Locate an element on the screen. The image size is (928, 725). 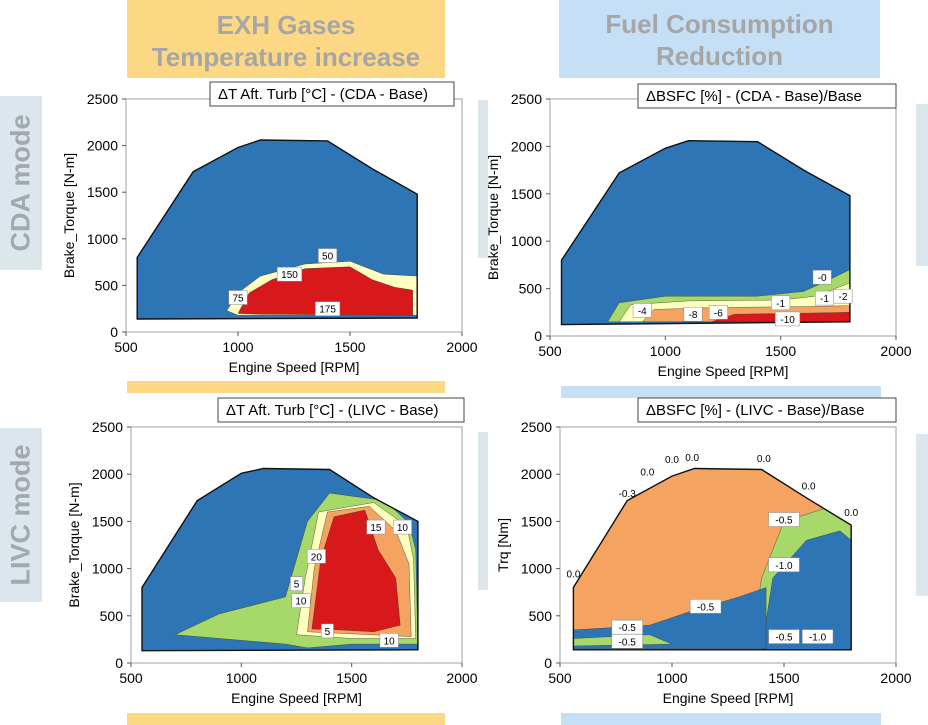
contour-bands is located at coordinates (296, 570).